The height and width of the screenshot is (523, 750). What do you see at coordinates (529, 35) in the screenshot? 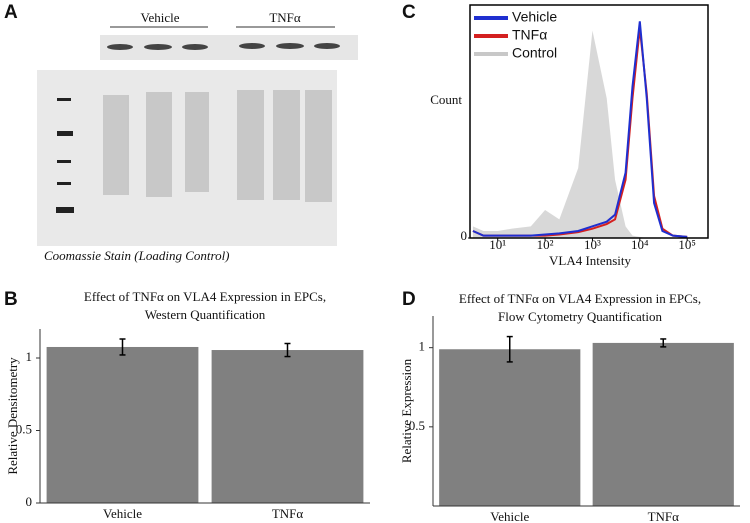
I see `legend-label: TNFα` at bounding box center [529, 35].